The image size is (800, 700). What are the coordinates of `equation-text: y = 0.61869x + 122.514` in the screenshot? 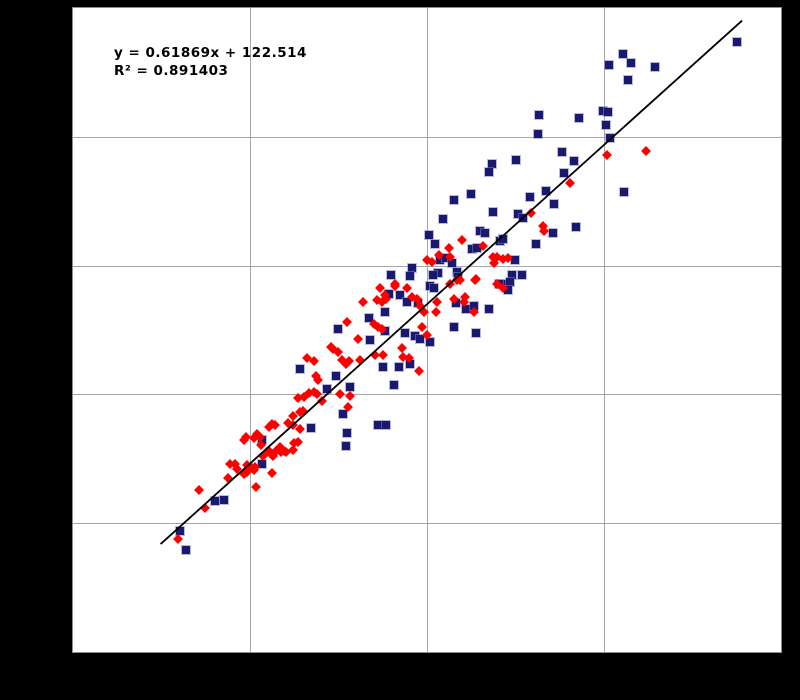 It's located at (210, 53).